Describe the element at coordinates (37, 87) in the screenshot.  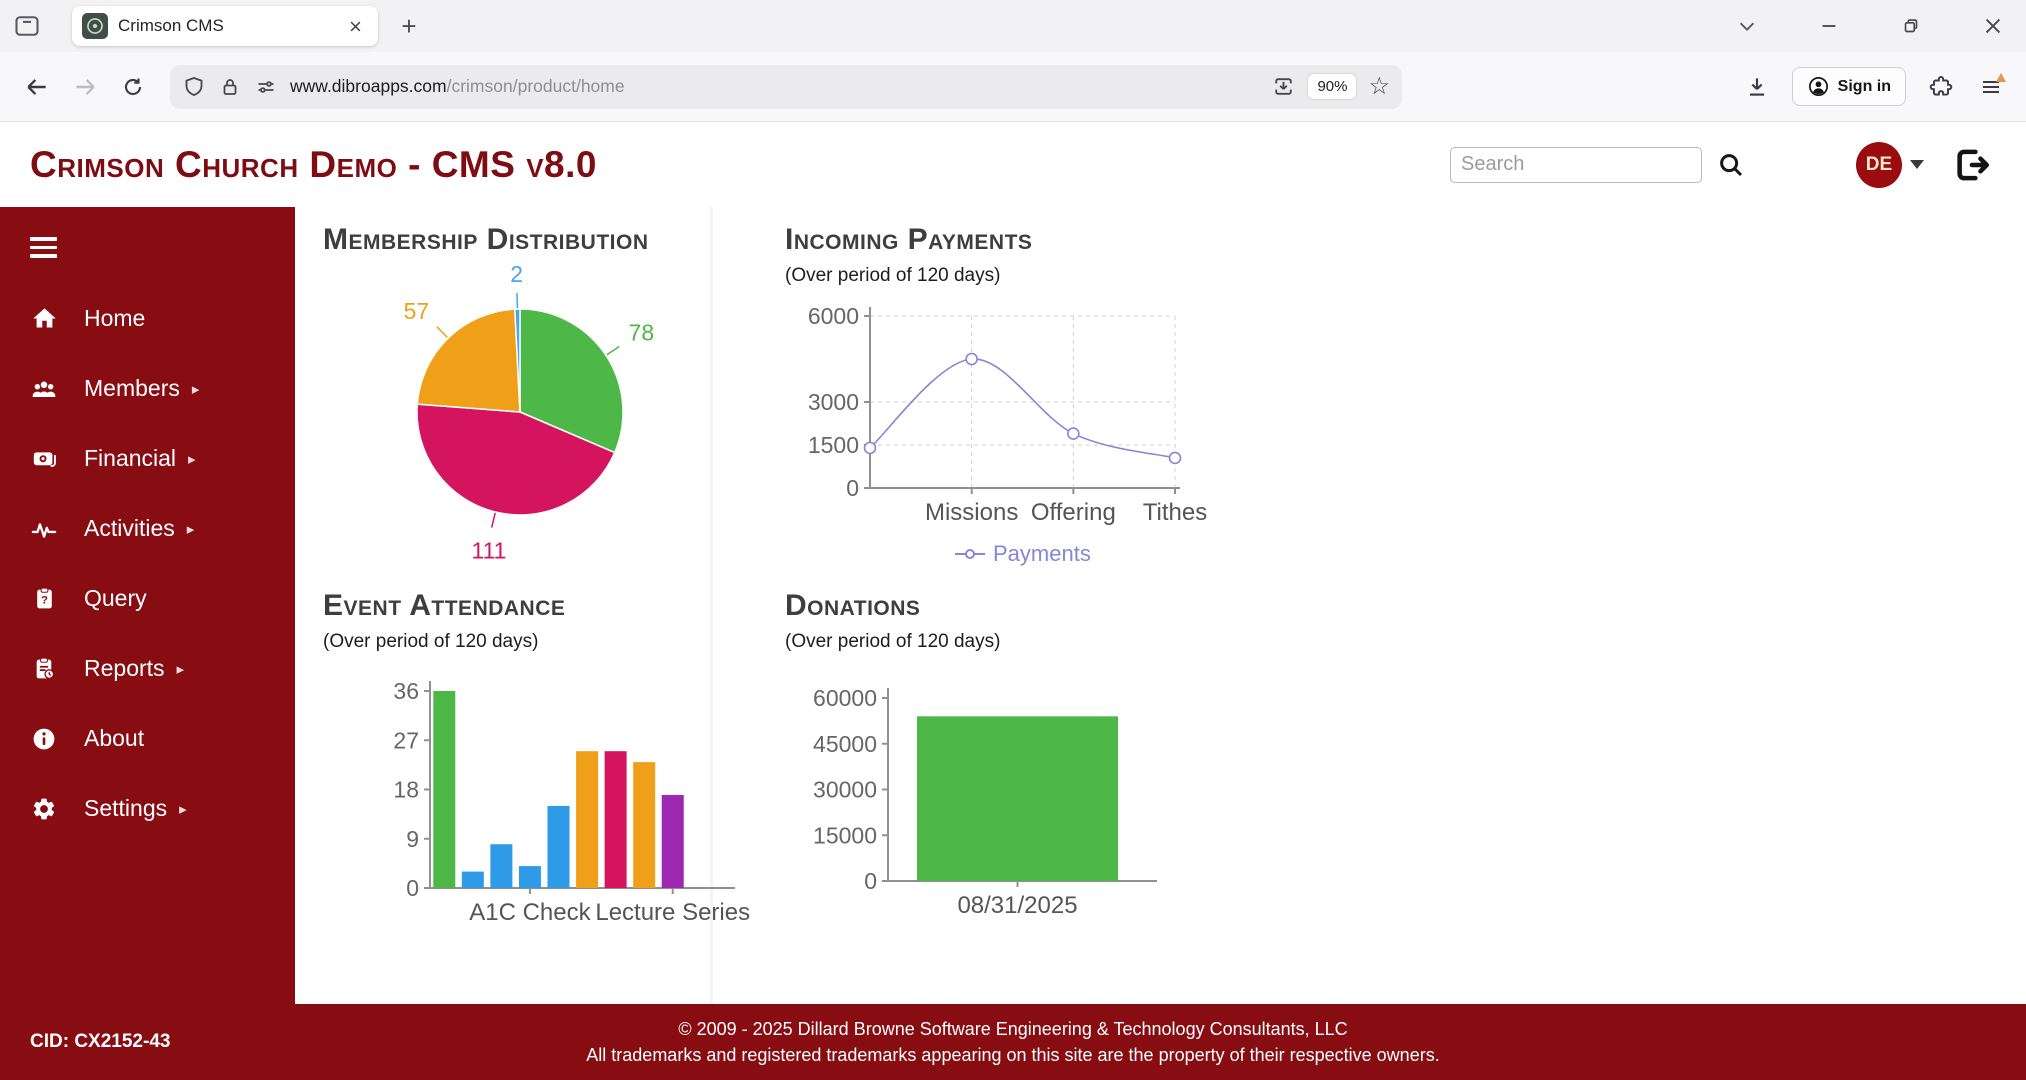
I see `back-button` at that location.